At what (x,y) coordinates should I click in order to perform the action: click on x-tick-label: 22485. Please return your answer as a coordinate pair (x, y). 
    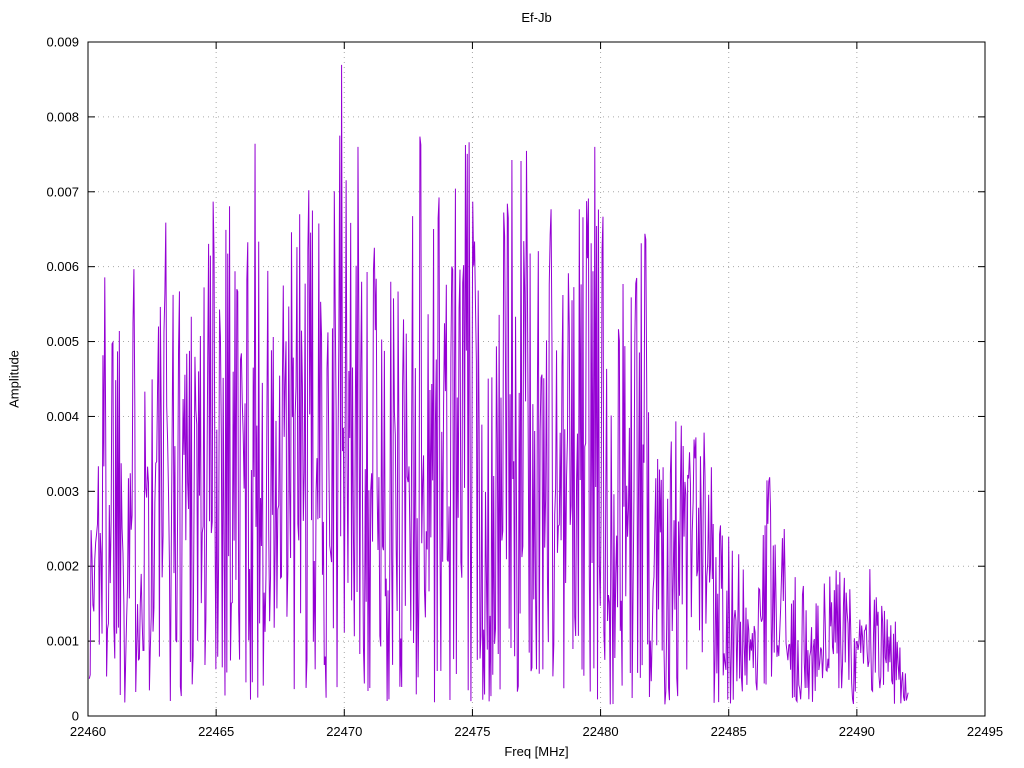
    Looking at the image, I should click on (729, 731).